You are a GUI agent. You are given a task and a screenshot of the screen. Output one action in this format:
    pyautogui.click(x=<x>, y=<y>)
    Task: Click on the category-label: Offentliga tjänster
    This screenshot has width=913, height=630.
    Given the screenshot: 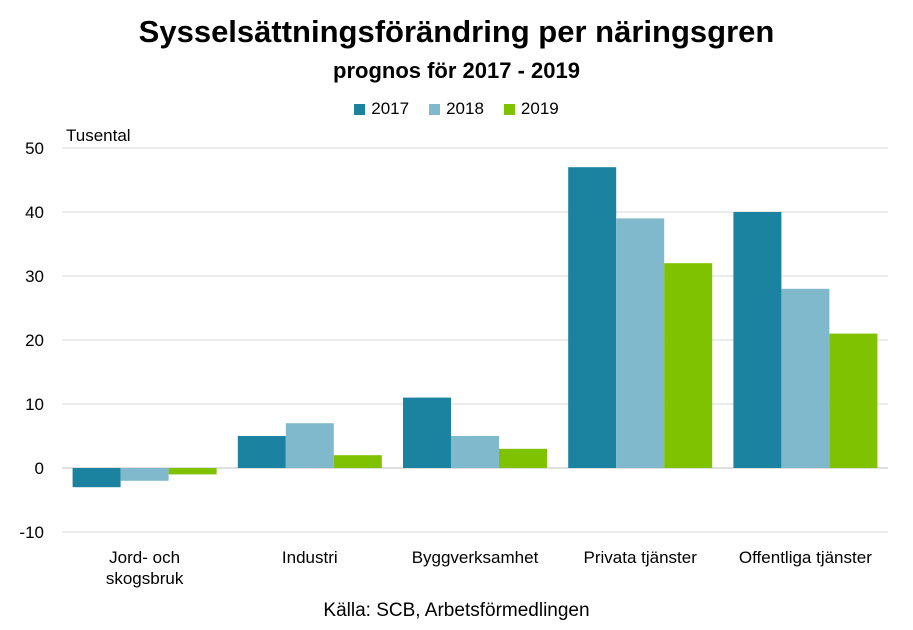 What is the action you would take?
    pyautogui.click(x=805, y=557)
    